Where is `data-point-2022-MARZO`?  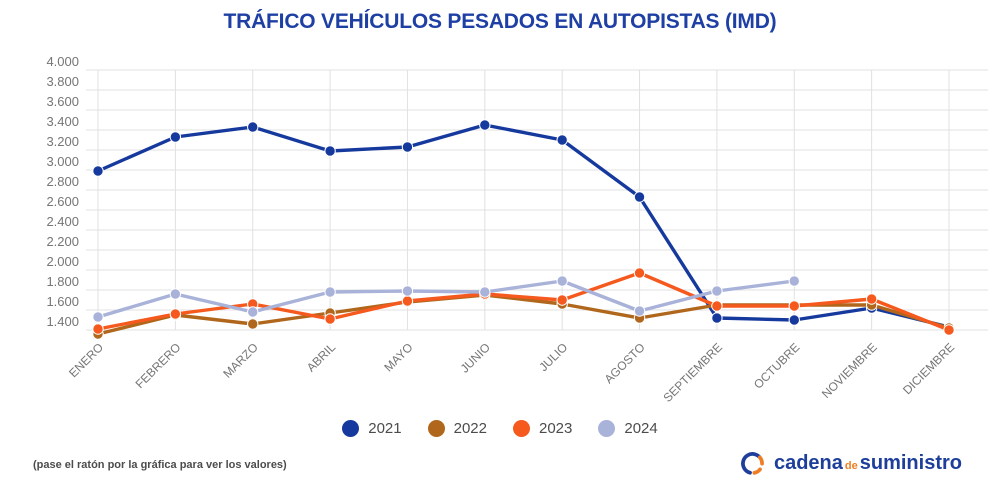
data-point-2022-MARZO is located at coordinates (253, 324).